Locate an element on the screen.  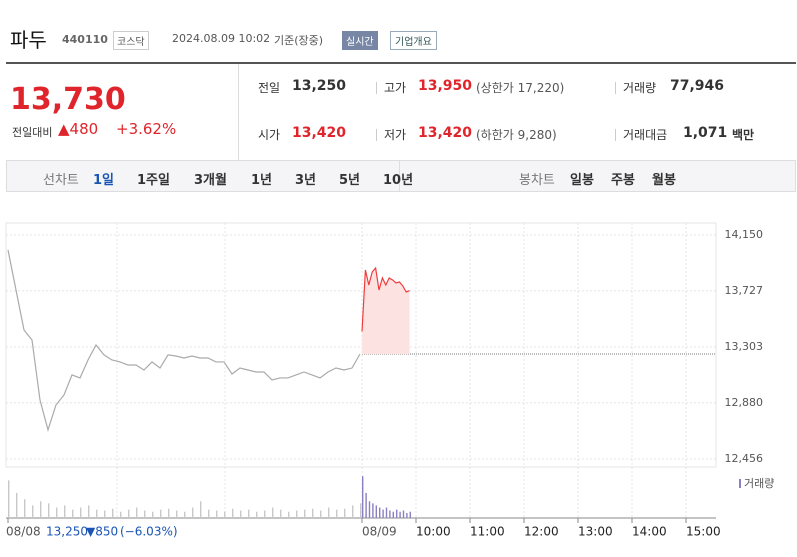
tab: 월봉 is located at coordinates (664, 180).